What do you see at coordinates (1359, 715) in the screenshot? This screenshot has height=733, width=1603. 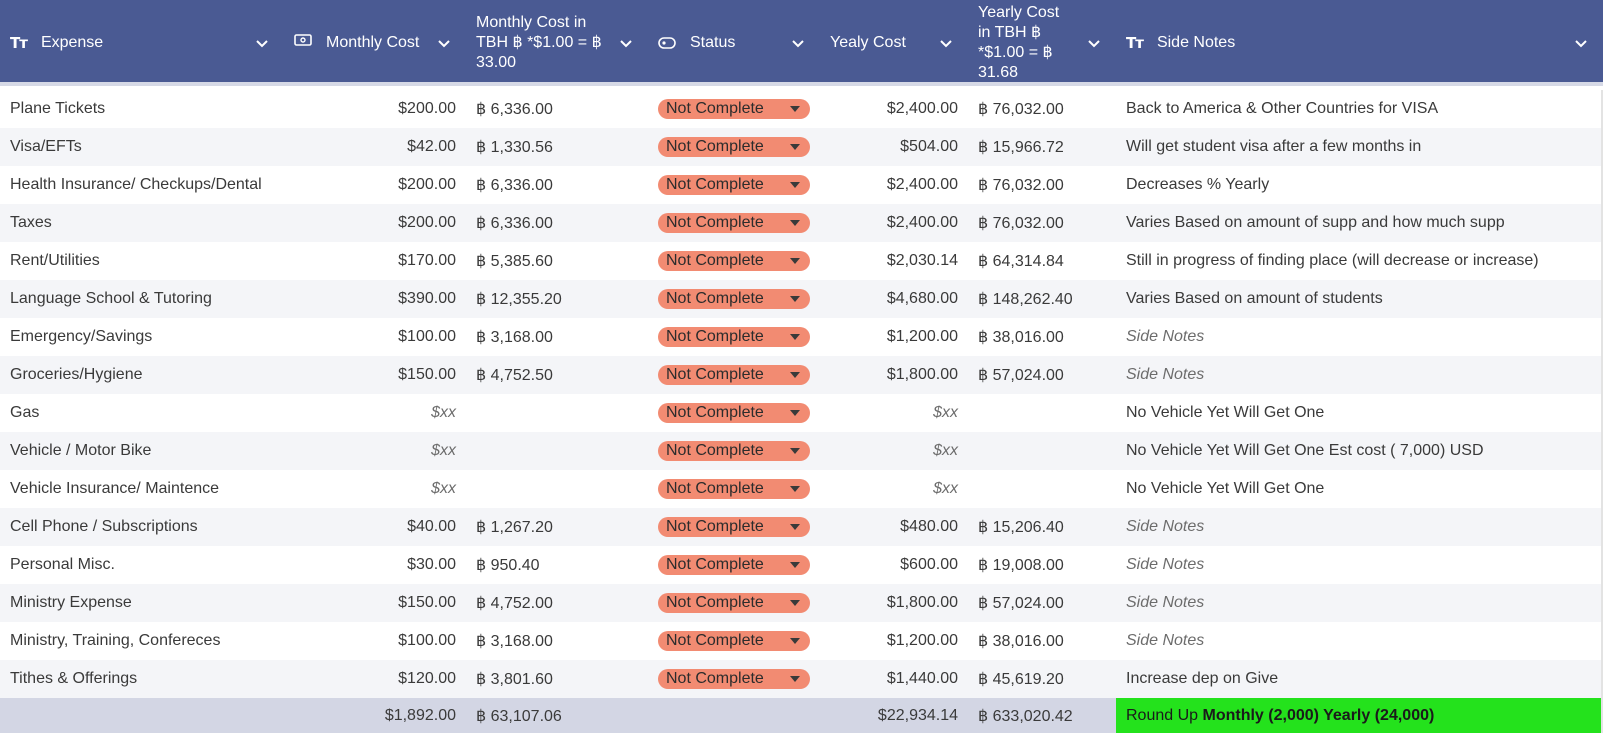 I see `roundup-note: Round Up Monthly (2,000) Yearly (24,000)` at bounding box center [1359, 715].